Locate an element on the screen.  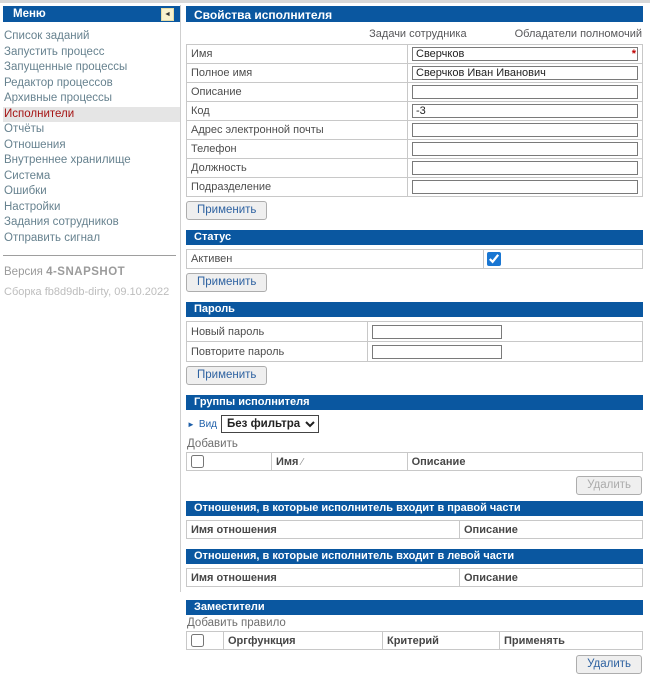
password-table: Новый пароль Повторите пароль is located at coordinates (414, 341).